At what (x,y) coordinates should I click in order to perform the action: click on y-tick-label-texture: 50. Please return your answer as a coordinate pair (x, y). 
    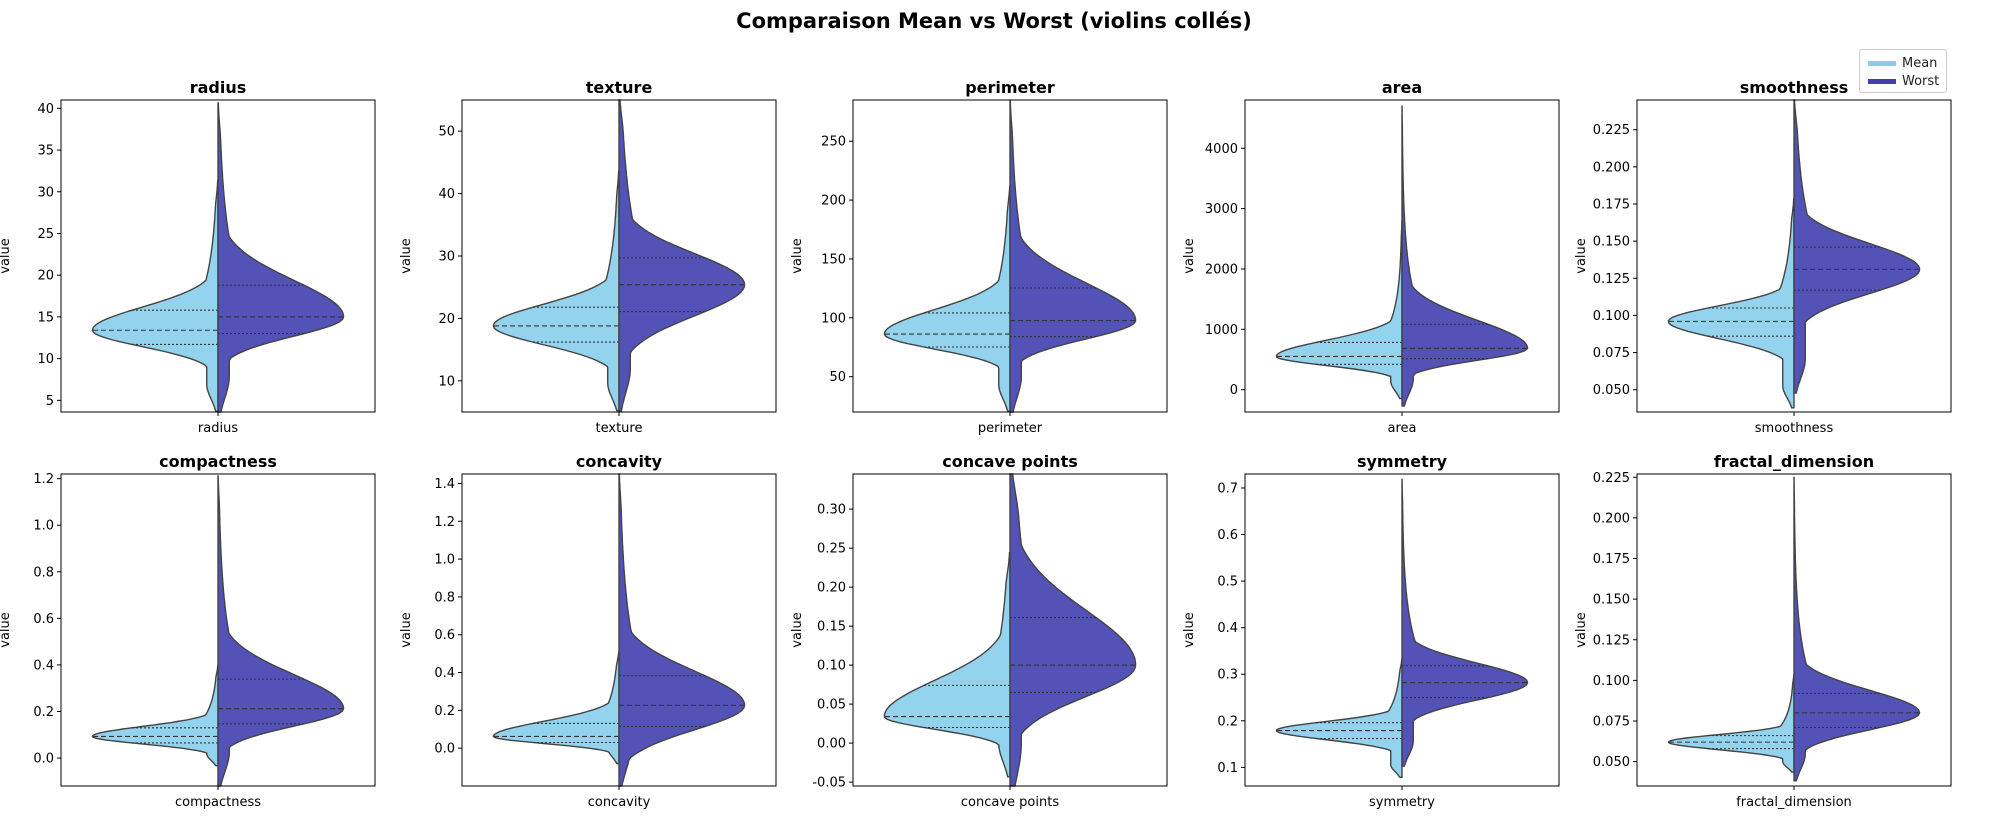
    Looking at the image, I should click on (446, 132).